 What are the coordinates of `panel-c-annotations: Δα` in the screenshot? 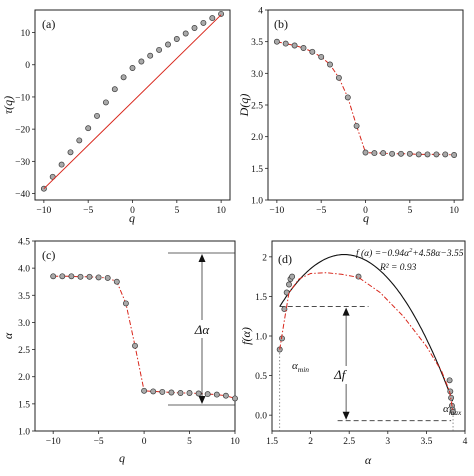 It's located at (201, 329).